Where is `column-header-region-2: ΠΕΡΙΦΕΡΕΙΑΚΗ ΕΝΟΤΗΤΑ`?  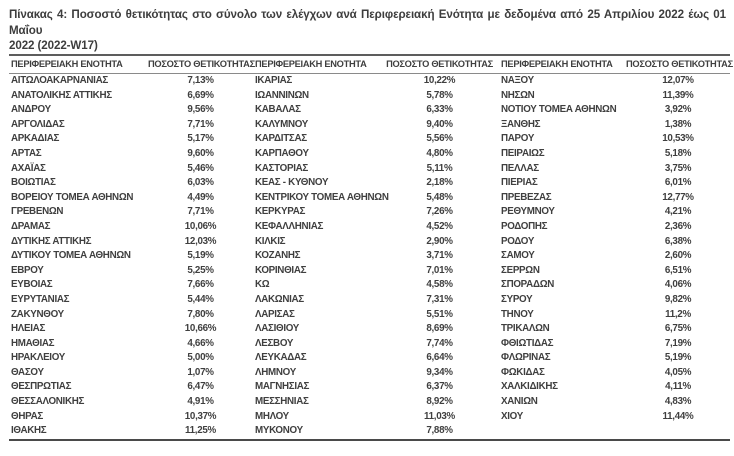 column-header-region-2: ΠΕΡΙΦΕΡΕΙΑΚΗ ΕΝΟΤΗΤΑ is located at coordinates (316, 64).